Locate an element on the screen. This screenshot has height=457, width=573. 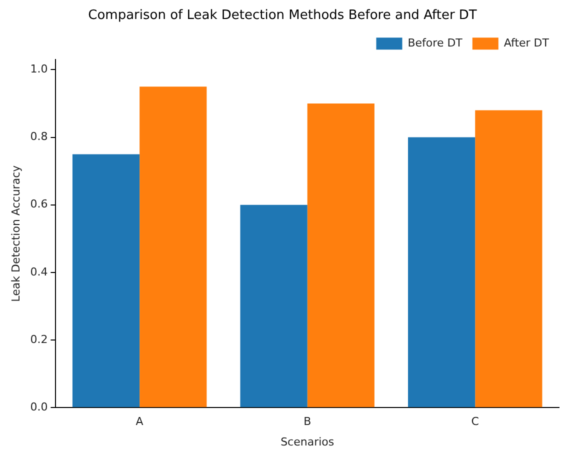
x-axis-title: Scenarios is located at coordinates (307, 441).